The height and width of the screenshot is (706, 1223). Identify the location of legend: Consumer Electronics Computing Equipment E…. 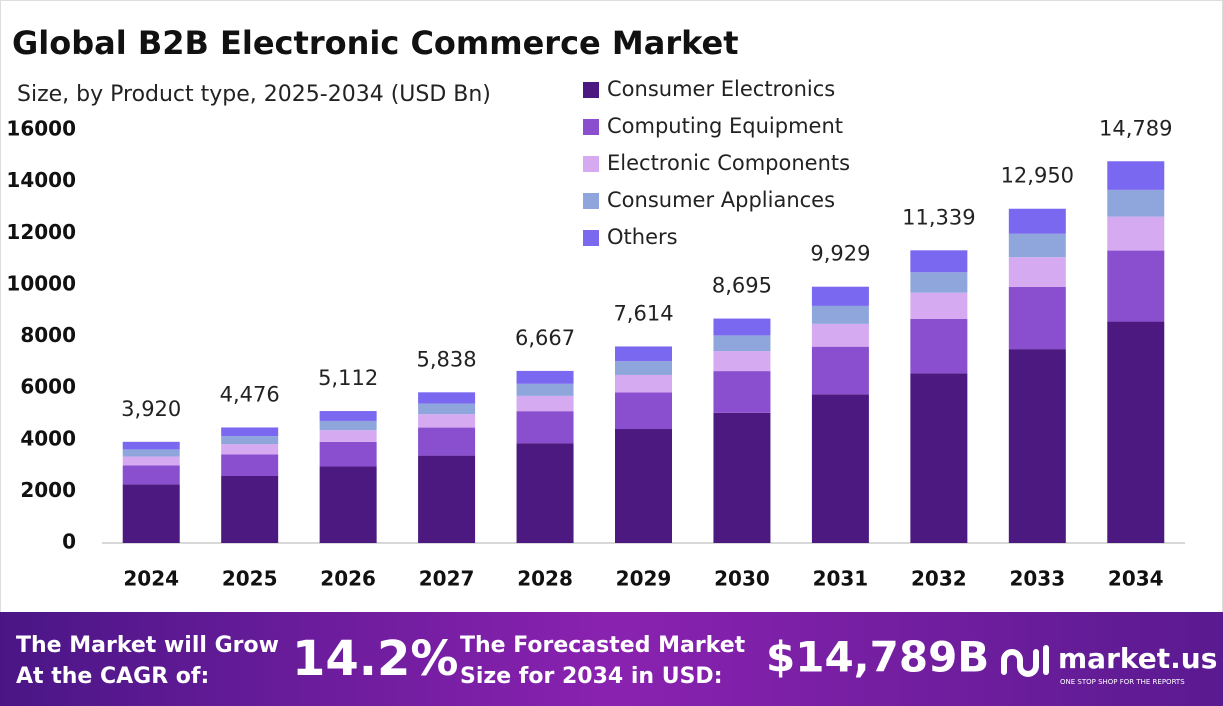
(716, 163).